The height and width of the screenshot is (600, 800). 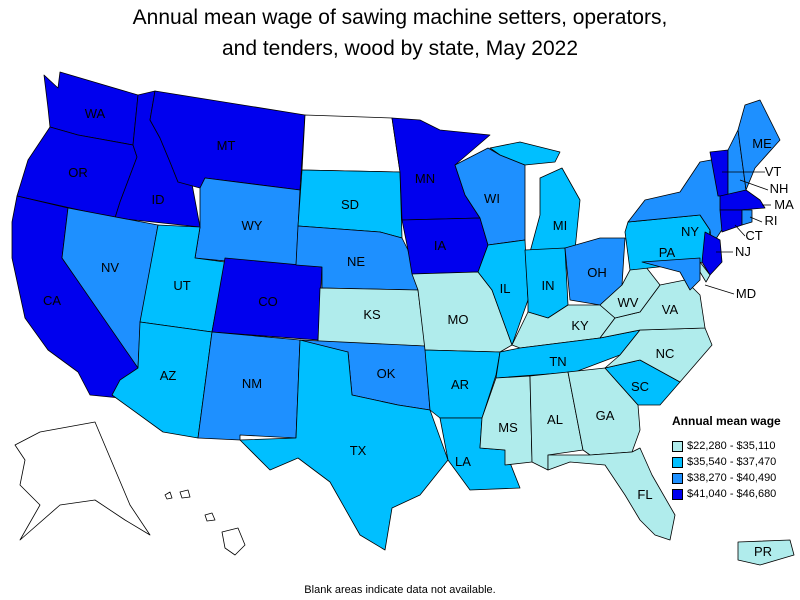 I want to click on label-wi: WI, so click(x=492, y=198).